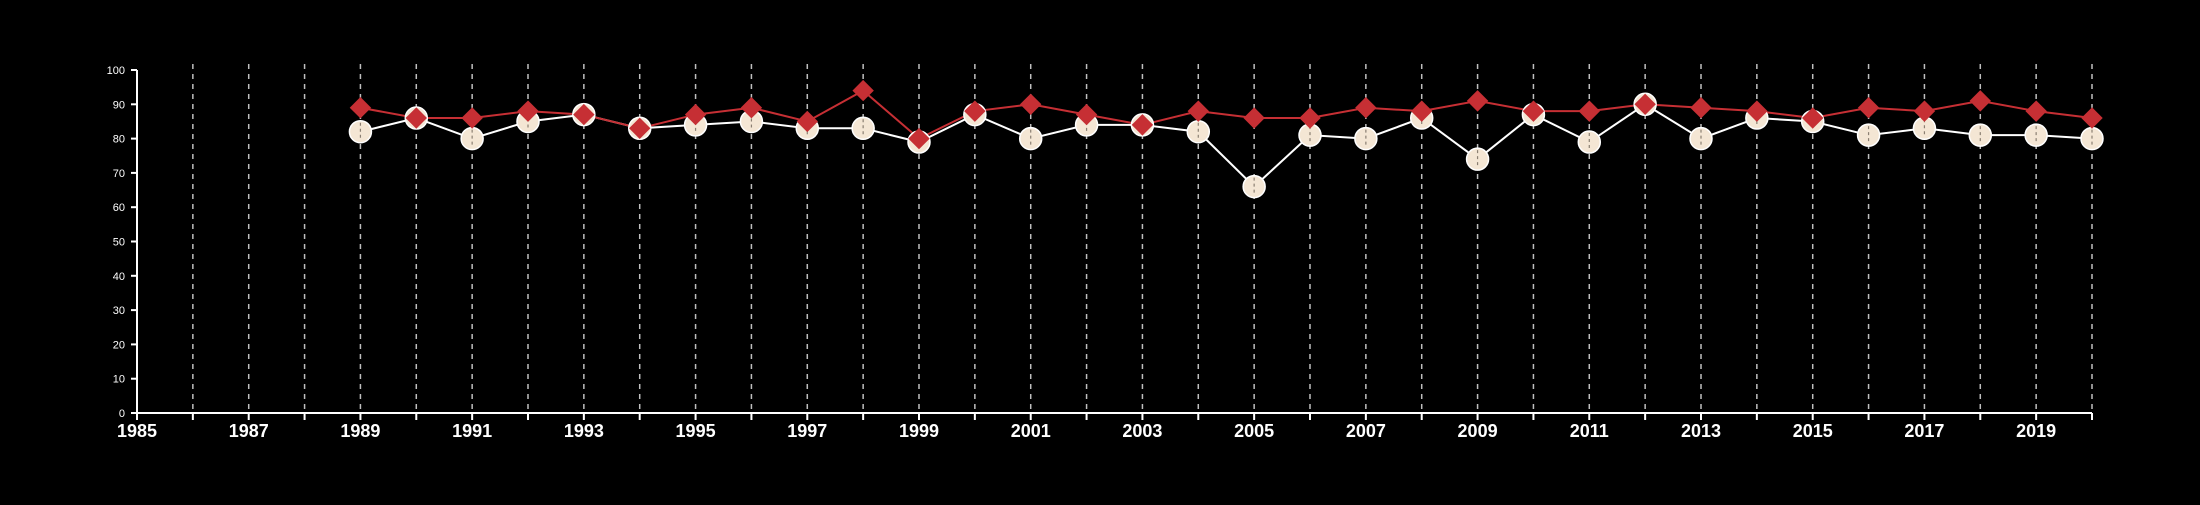 The width and height of the screenshot is (2200, 505). What do you see at coordinates (119, 208) in the screenshot?
I see `y-tick-label-60: 60` at bounding box center [119, 208].